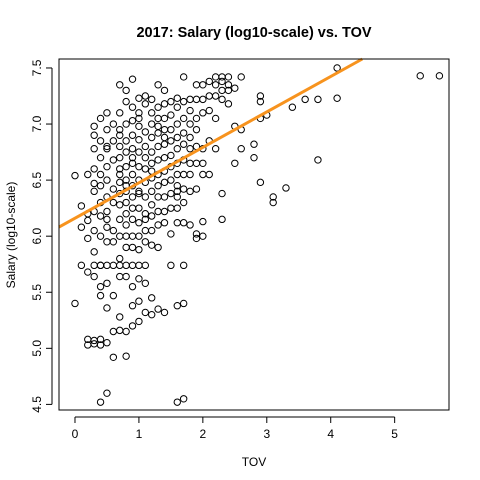 The width and height of the screenshot is (480, 480). Describe the element at coordinates (37, 123) in the screenshot. I see `y-tick-label: 7.0` at that location.